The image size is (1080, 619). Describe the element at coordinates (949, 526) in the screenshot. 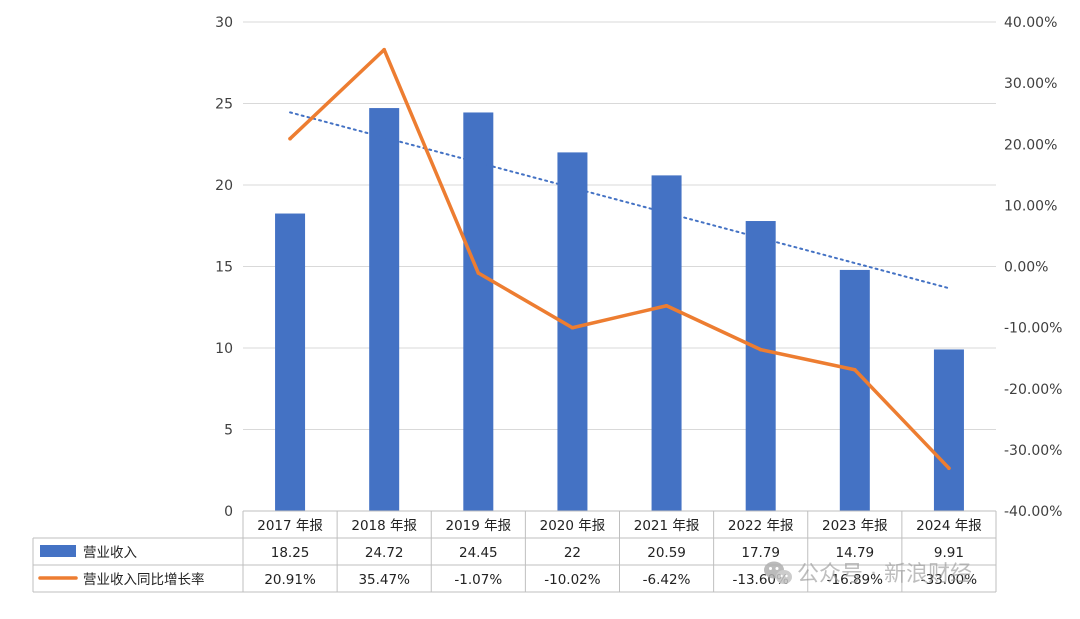

I see `category-label: 2024 年报` at that location.